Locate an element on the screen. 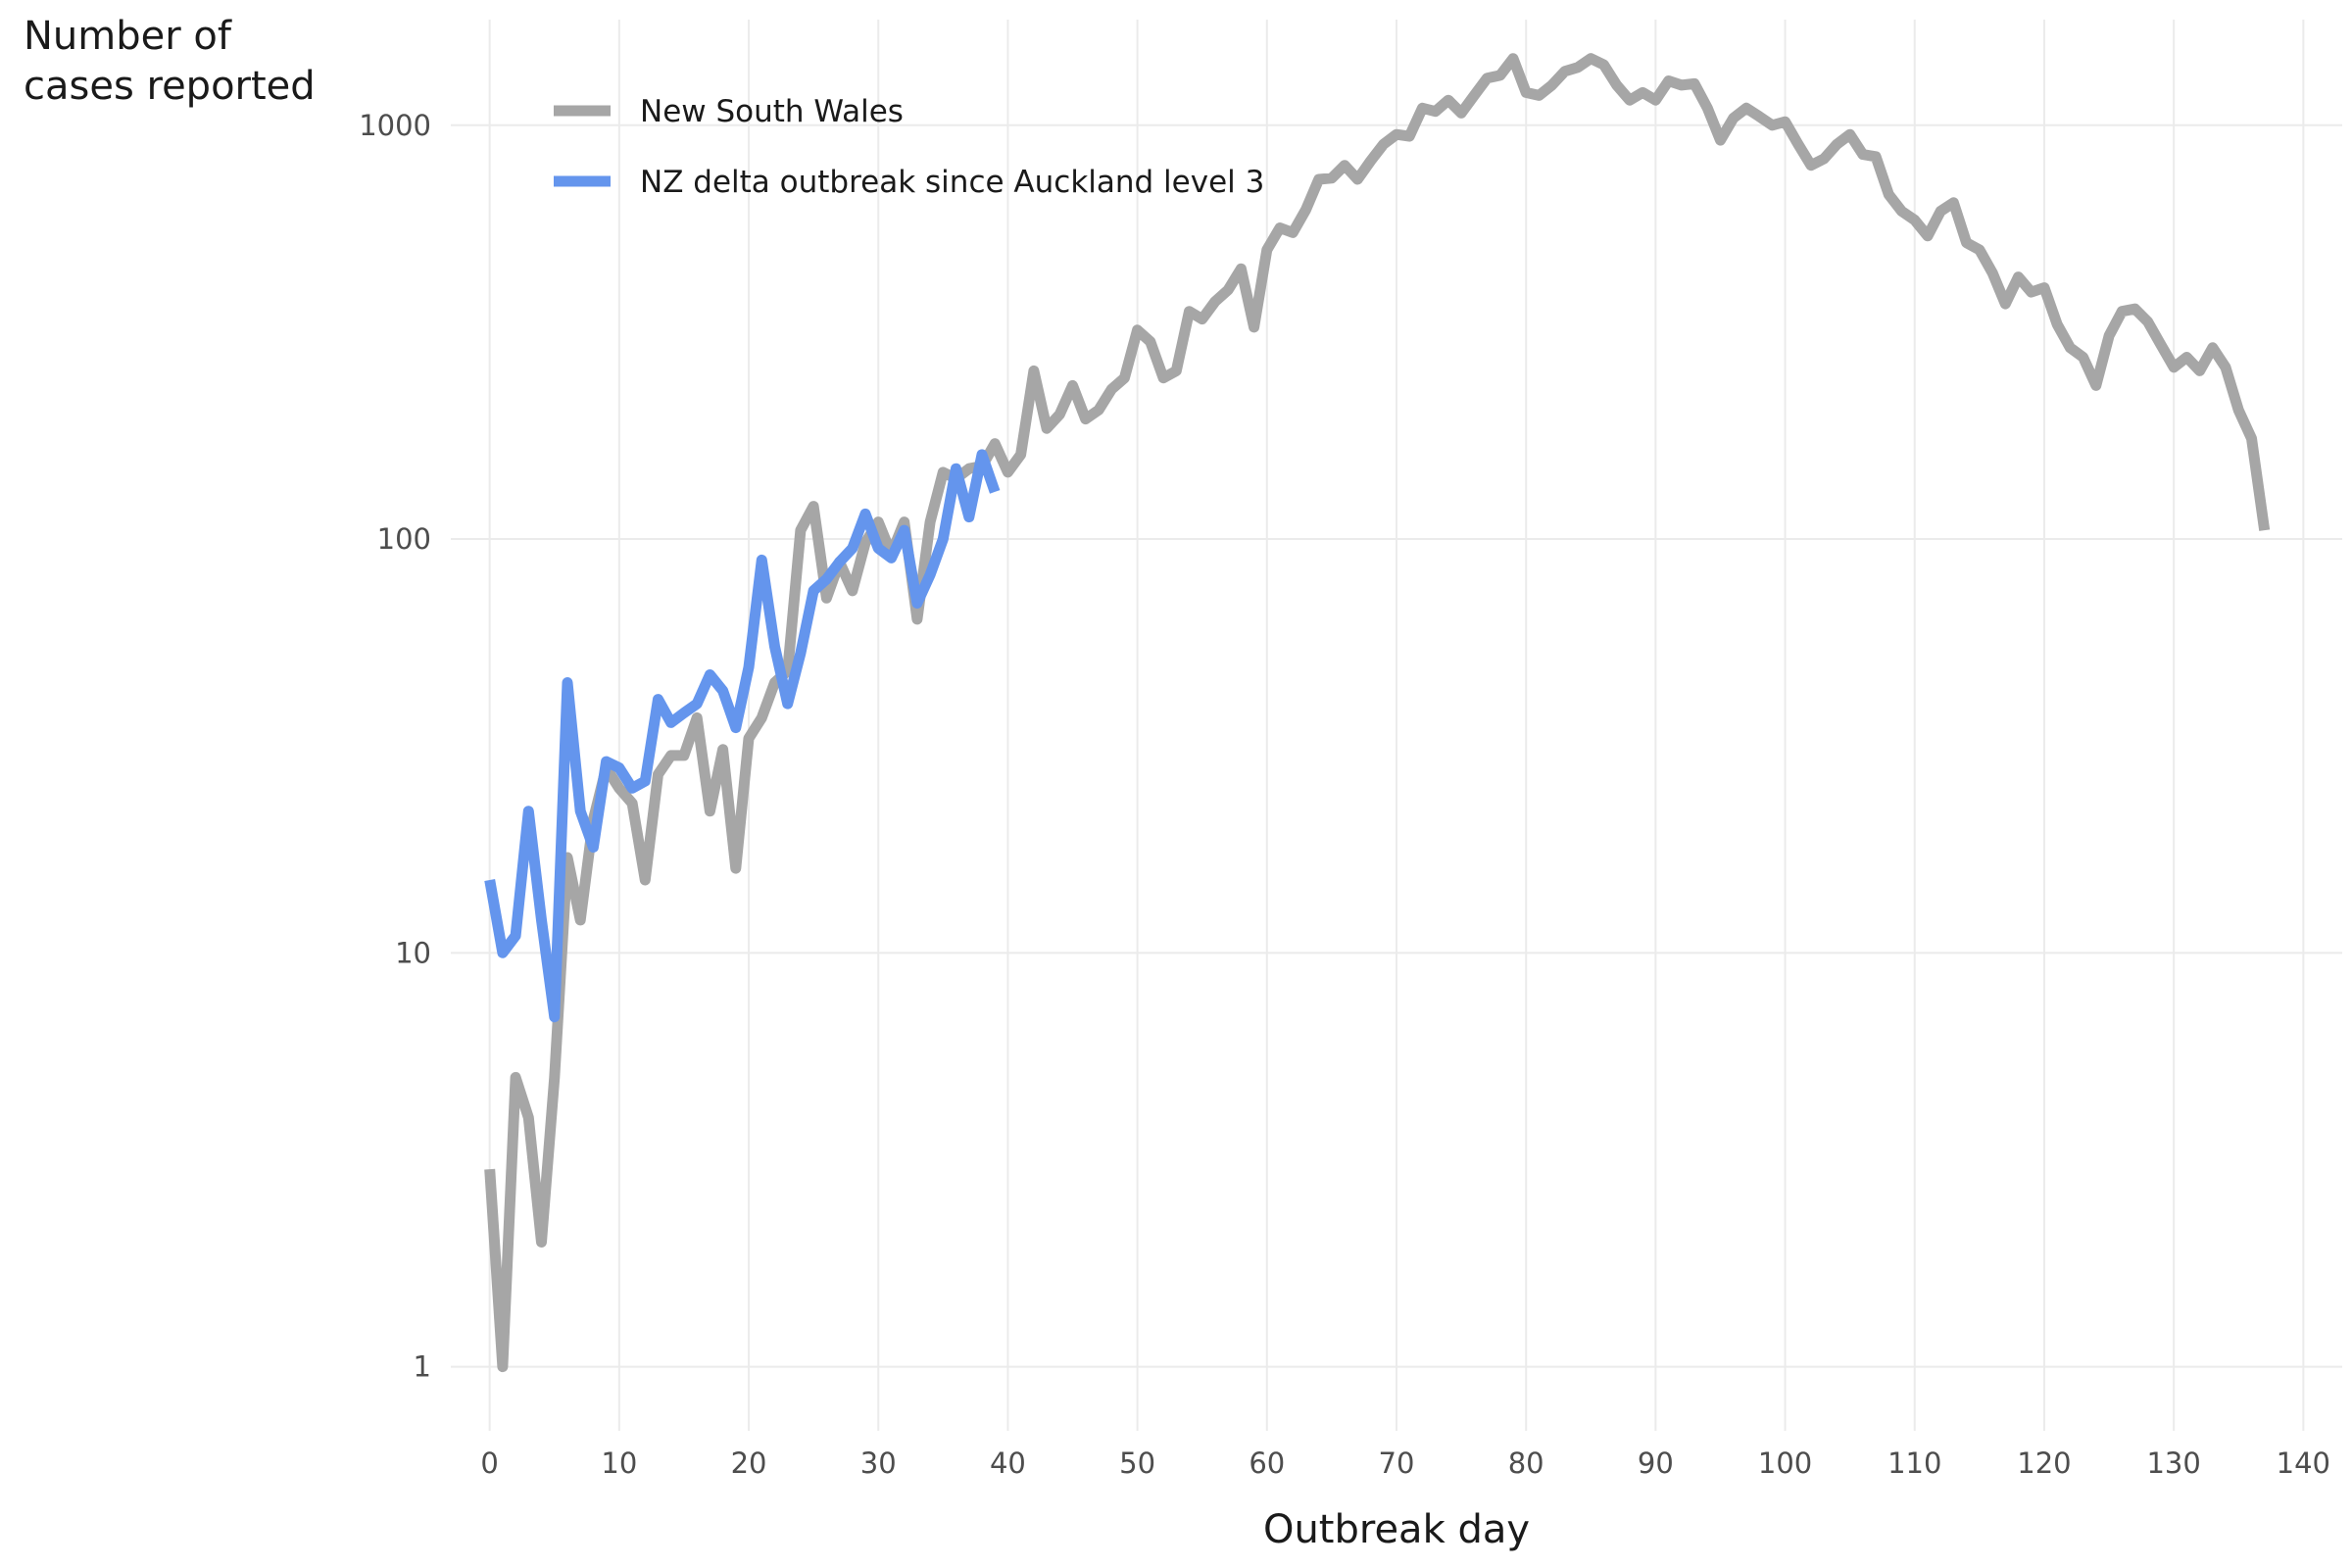  x-tick-label: 130 is located at coordinates (2173, 1463).